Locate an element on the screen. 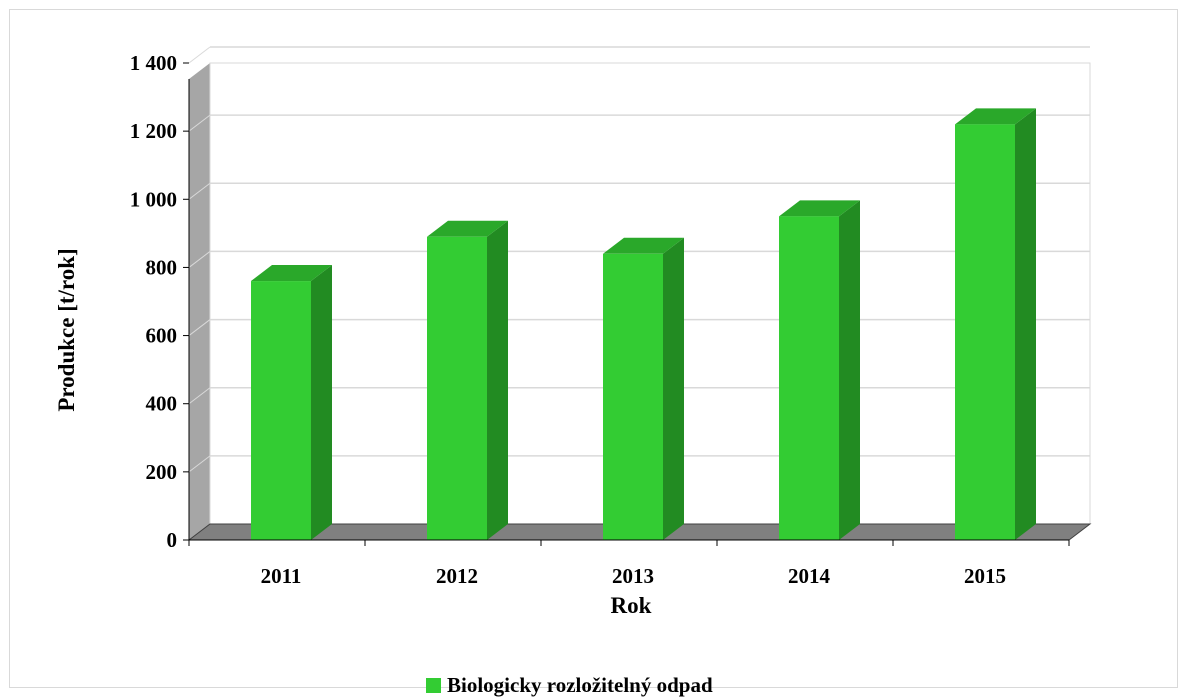  bar-2012 is located at coordinates (467, 380).